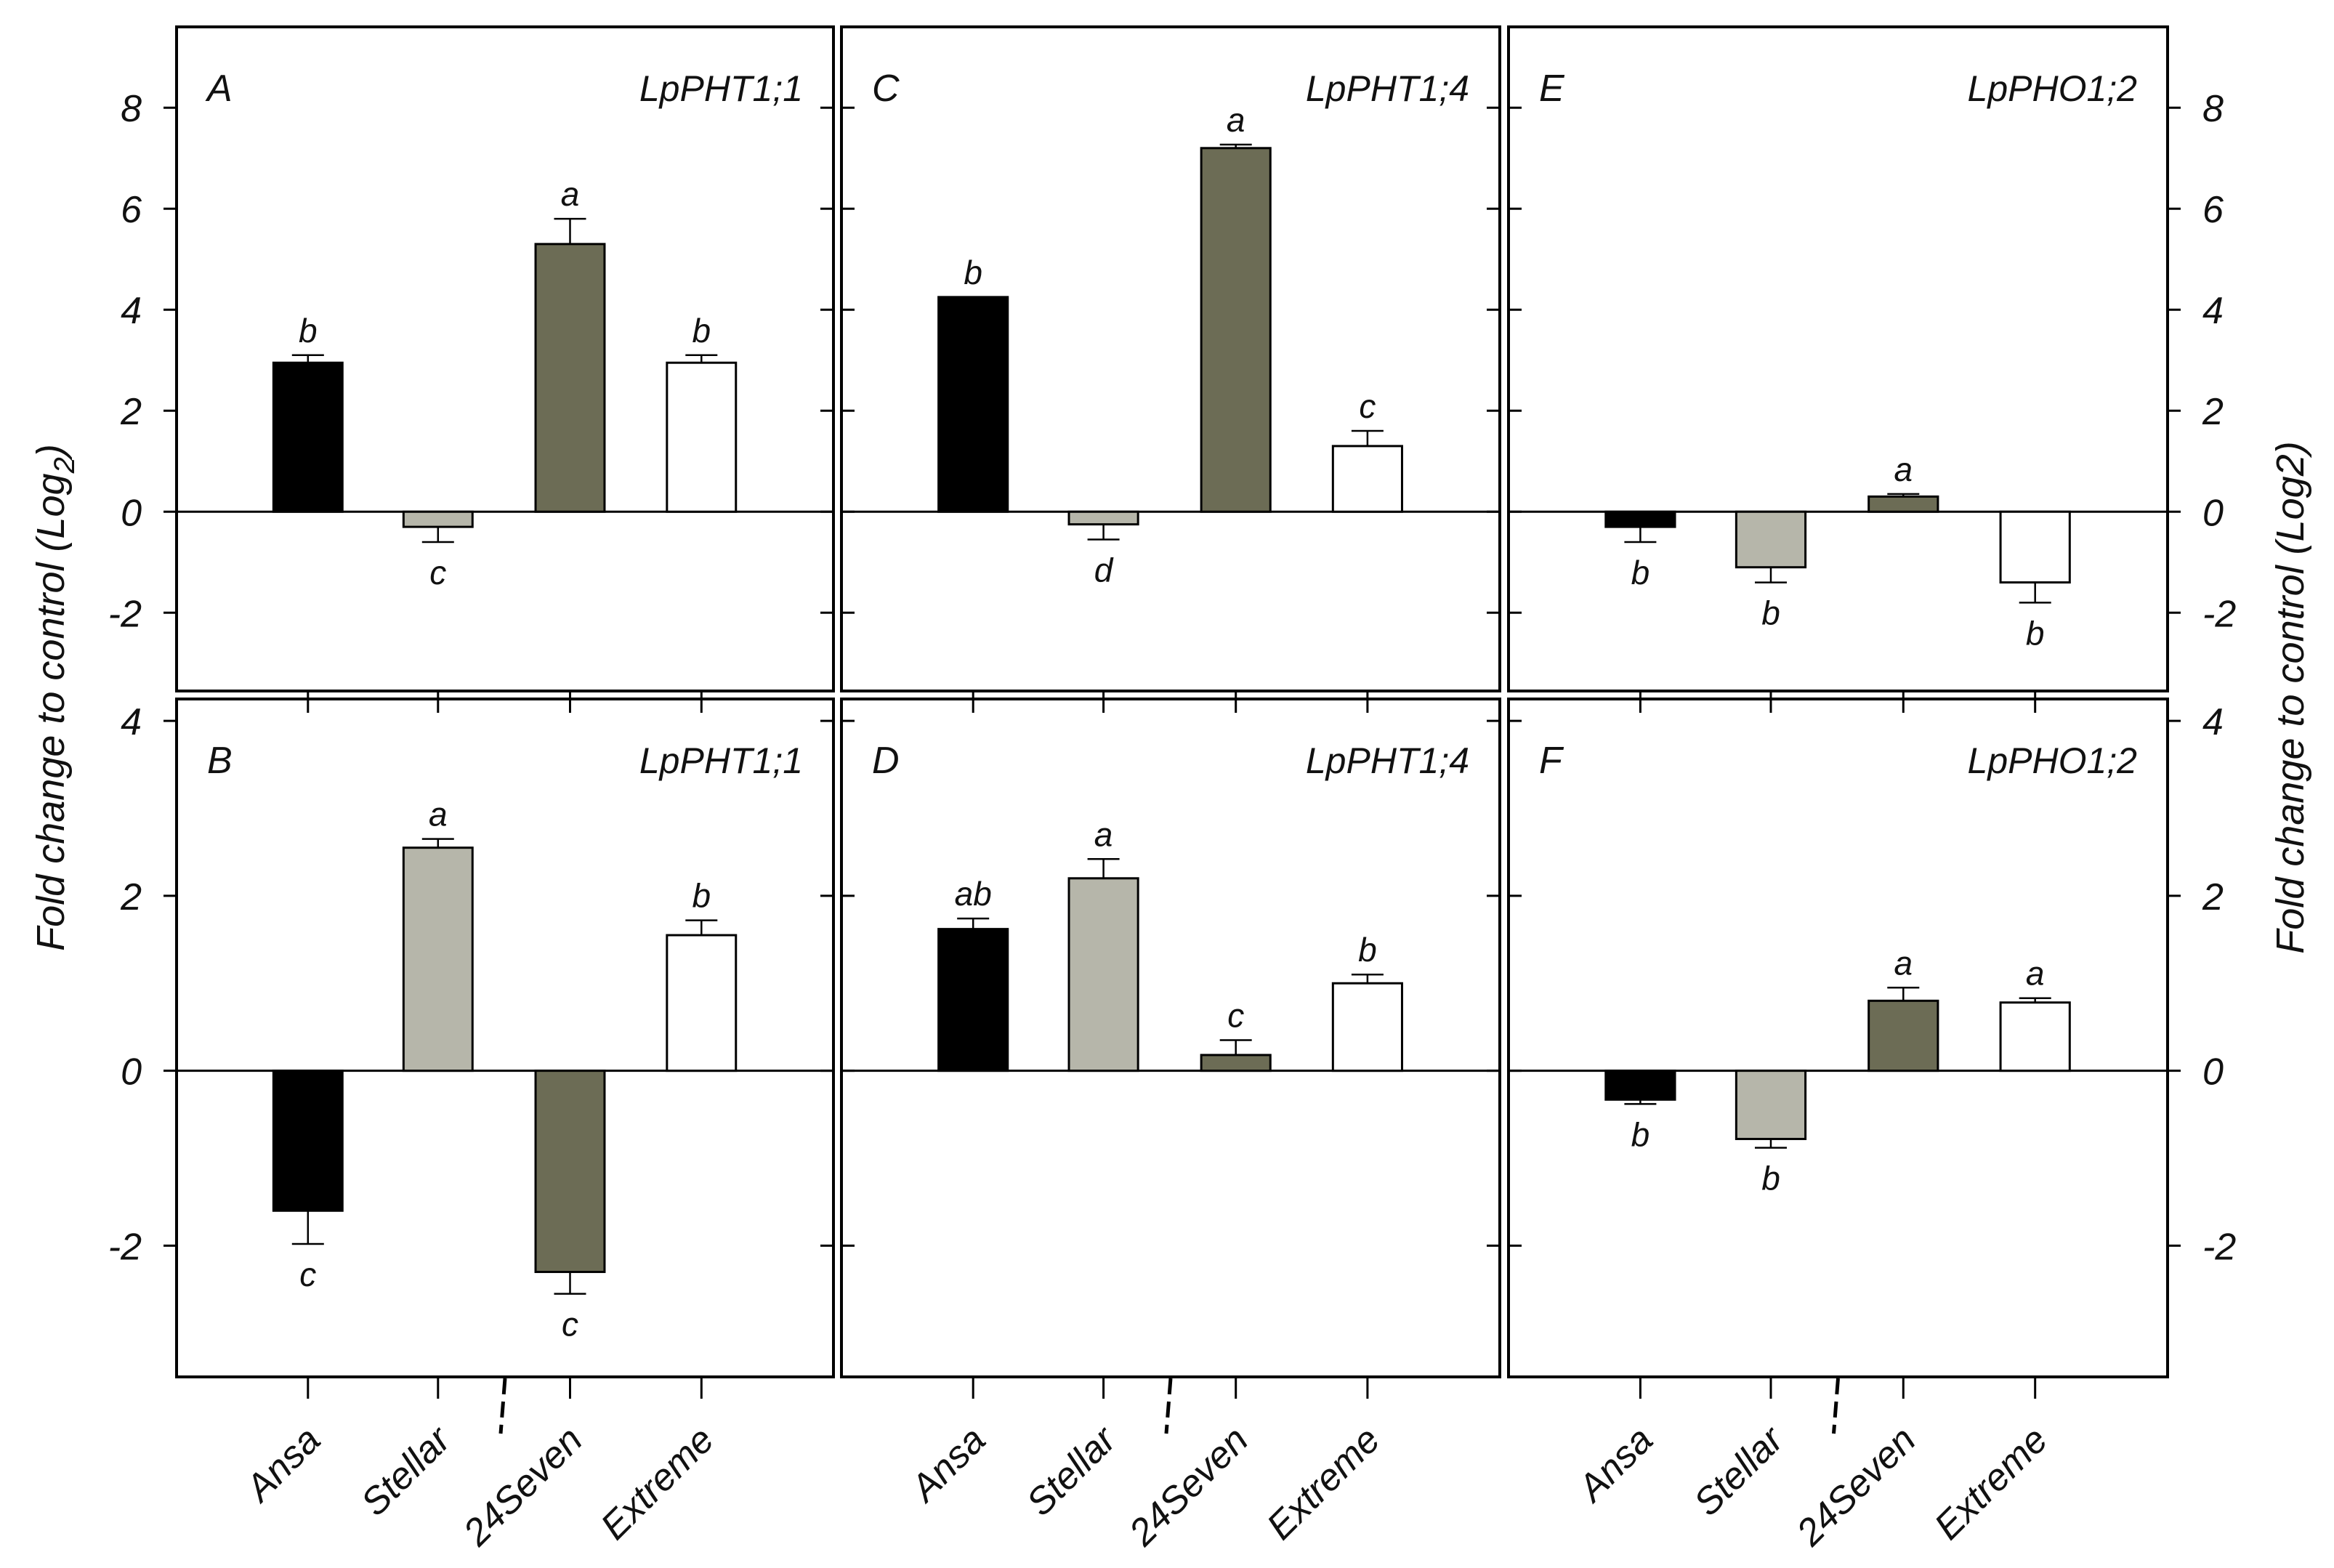 Image resolution: width=2334 pixels, height=1568 pixels. What do you see at coordinates (1552, 89) in the screenshot?
I see `panel-letter: E` at bounding box center [1552, 89].